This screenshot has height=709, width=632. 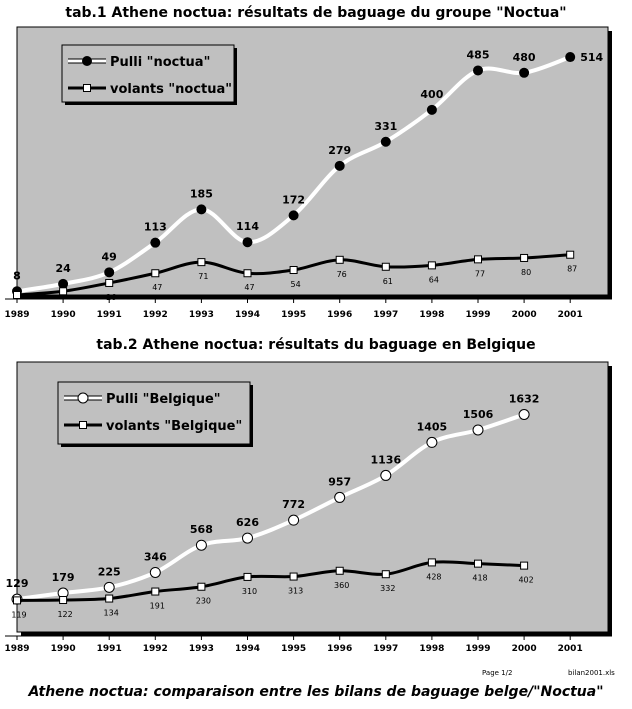 What do you see at coordinates (201, 529) in the screenshot?
I see `data-label: 568` at bounding box center [201, 529].